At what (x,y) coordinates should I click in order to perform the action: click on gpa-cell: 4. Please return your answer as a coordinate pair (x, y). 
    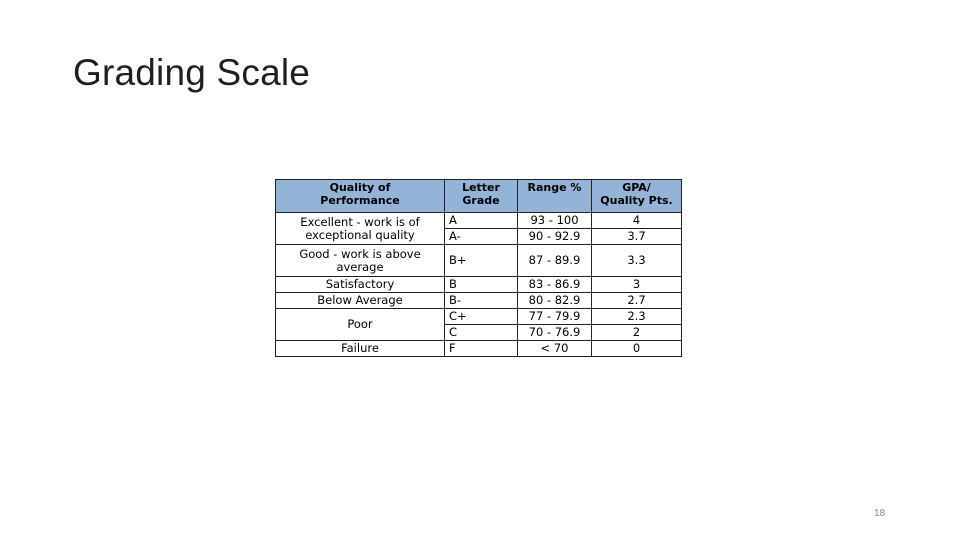
    Looking at the image, I should click on (636, 220).